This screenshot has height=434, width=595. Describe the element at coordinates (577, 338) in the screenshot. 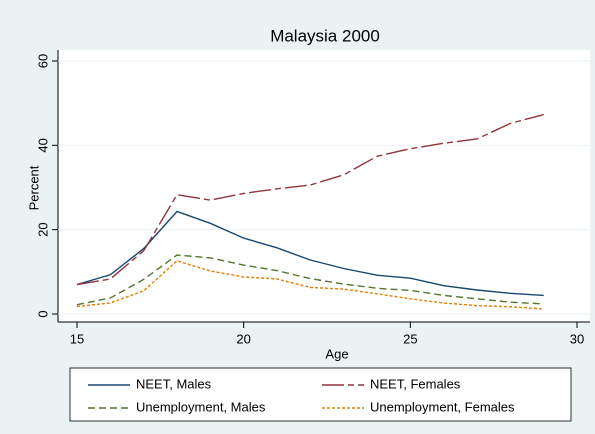

I see `x-tick-label: 30` at that location.